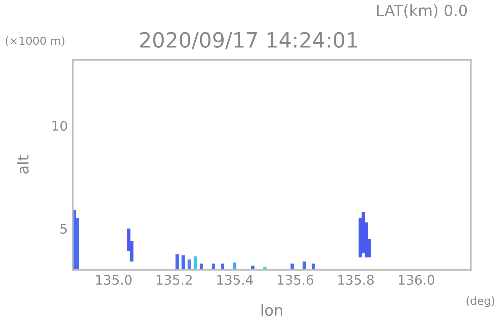 Image resolution: width=498 pixels, height=336 pixels. What do you see at coordinates (35, 41) in the screenshot?
I see `text: (×1000 m)` at bounding box center [35, 41].